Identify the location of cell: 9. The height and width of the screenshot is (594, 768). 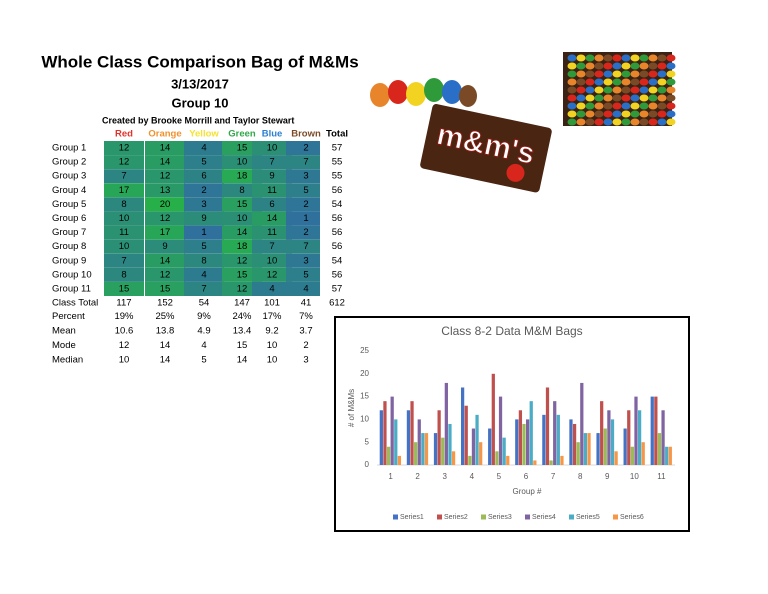
(203, 218).